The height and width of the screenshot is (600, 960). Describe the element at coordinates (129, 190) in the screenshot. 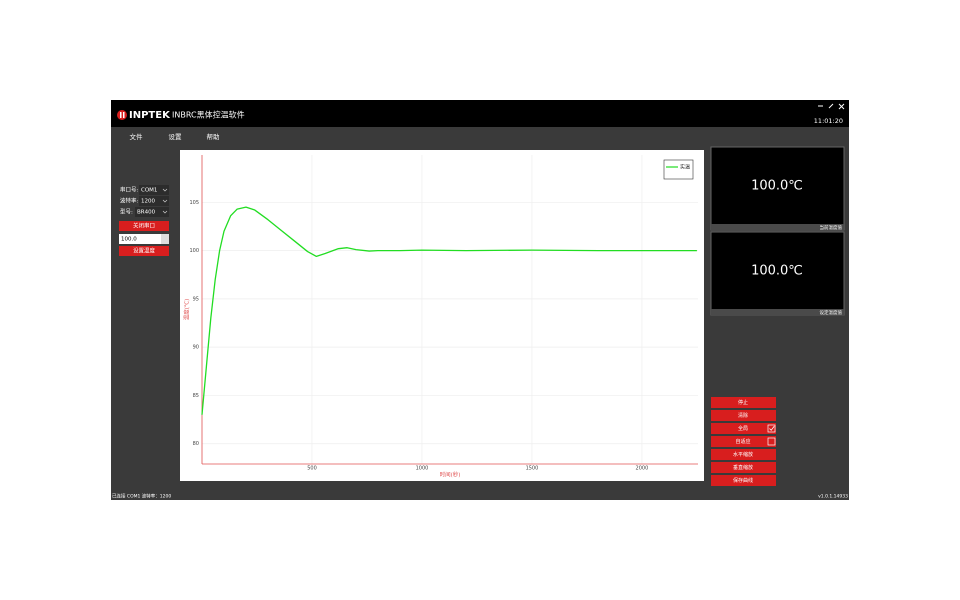

I see `port-label: 串口号:` at that location.